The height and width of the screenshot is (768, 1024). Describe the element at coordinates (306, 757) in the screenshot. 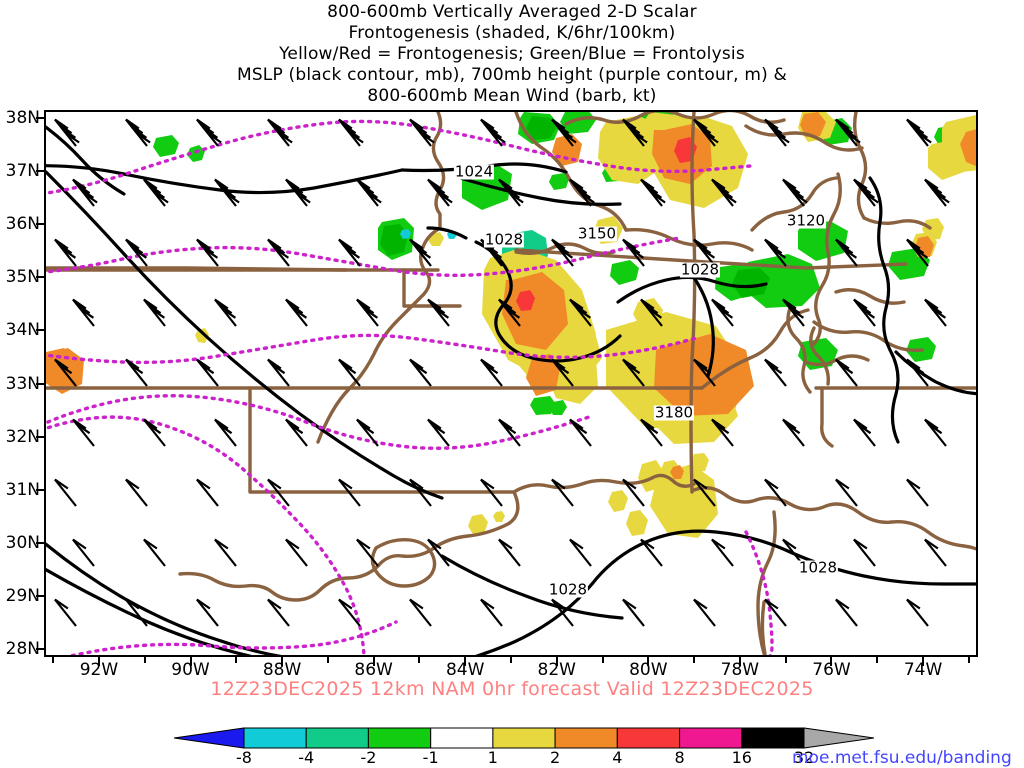

I see `colorbar-tick: -4` at that location.